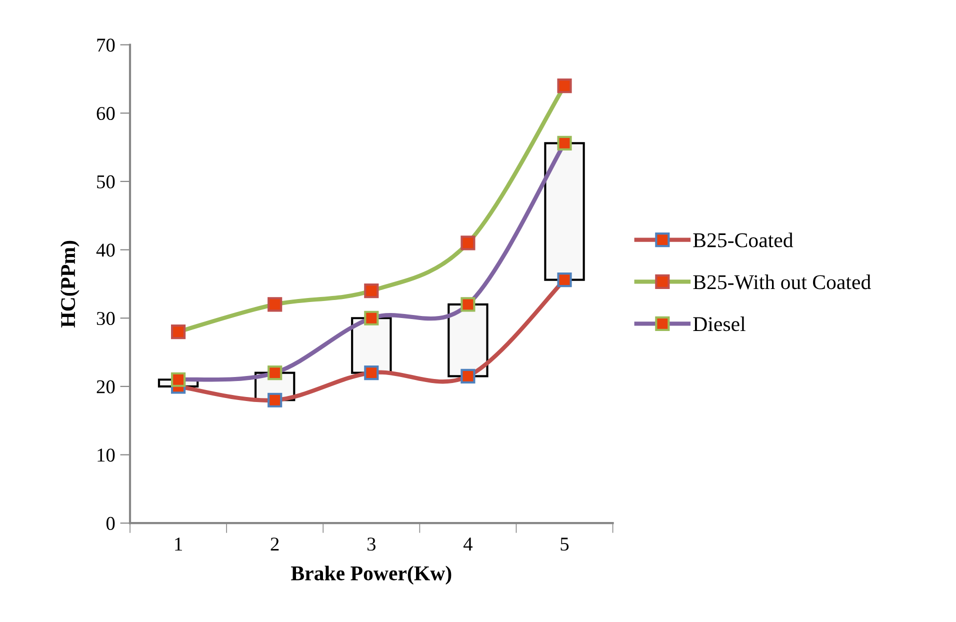  Describe the element at coordinates (106, 45) in the screenshot. I see `y-tick-label: 70` at that location.